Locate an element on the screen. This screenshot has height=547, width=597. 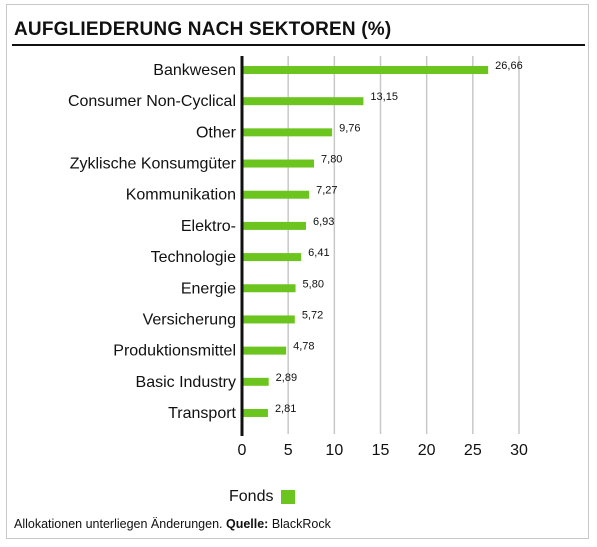
category-label: Consumer Non-Cyclical is located at coordinates (152, 101).